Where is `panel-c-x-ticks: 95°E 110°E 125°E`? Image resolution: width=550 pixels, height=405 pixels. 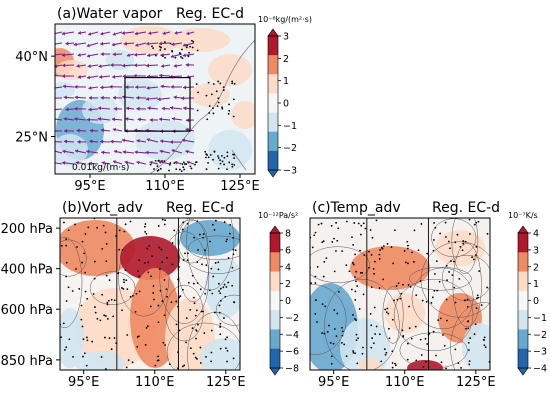
panel-c-x-ticks: 95°E 110°E 125°E is located at coordinates (407, 380).